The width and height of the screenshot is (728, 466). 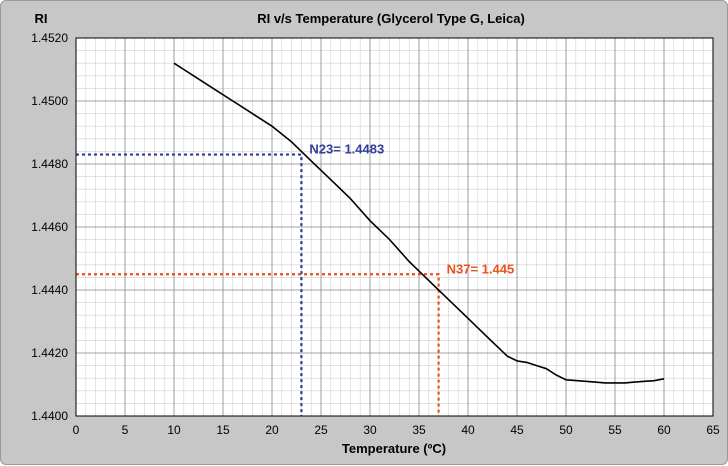 I want to click on x-tick-label: 0, so click(x=76, y=430).